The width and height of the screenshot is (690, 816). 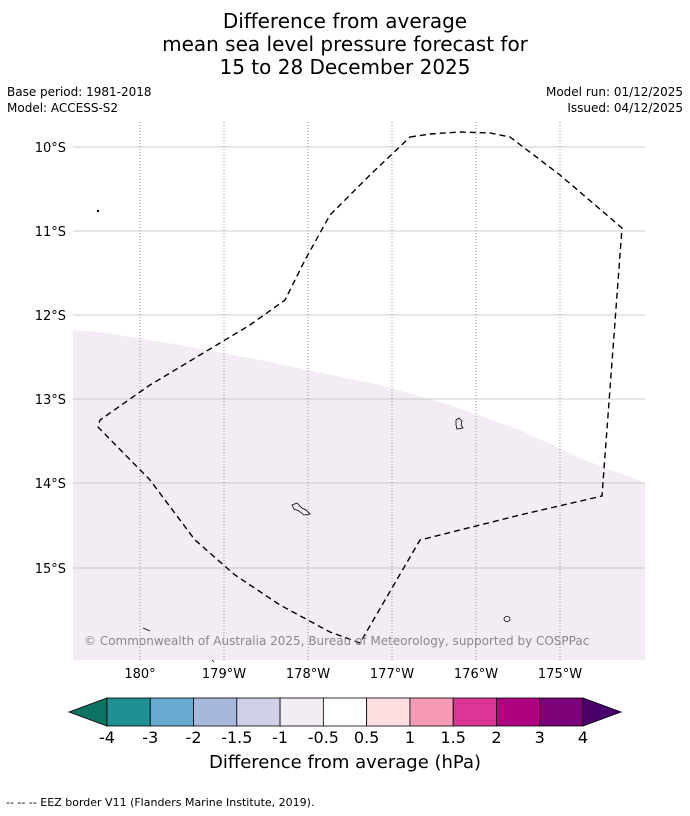 What do you see at coordinates (345, 21) in the screenshot?
I see `title-line-1: Difference from average` at bounding box center [345, 21].